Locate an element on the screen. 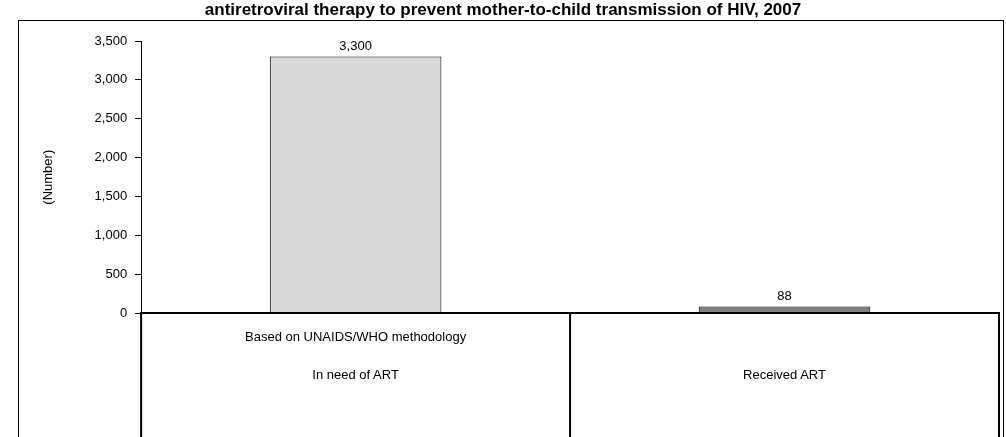  data-label: 88 is located at coordinates (784, 295).